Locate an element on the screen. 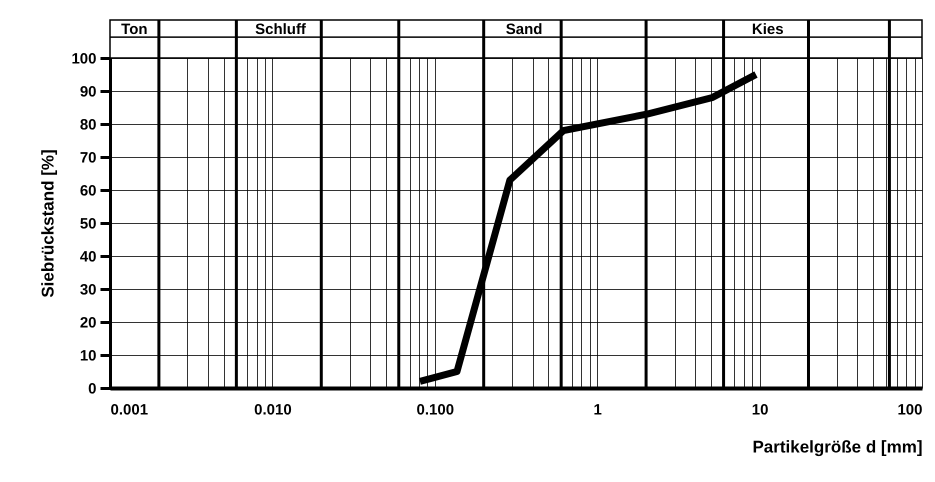 This screenshot has width=935, height=482. x-tick-label: 100 is located at coordinates (909, 410).